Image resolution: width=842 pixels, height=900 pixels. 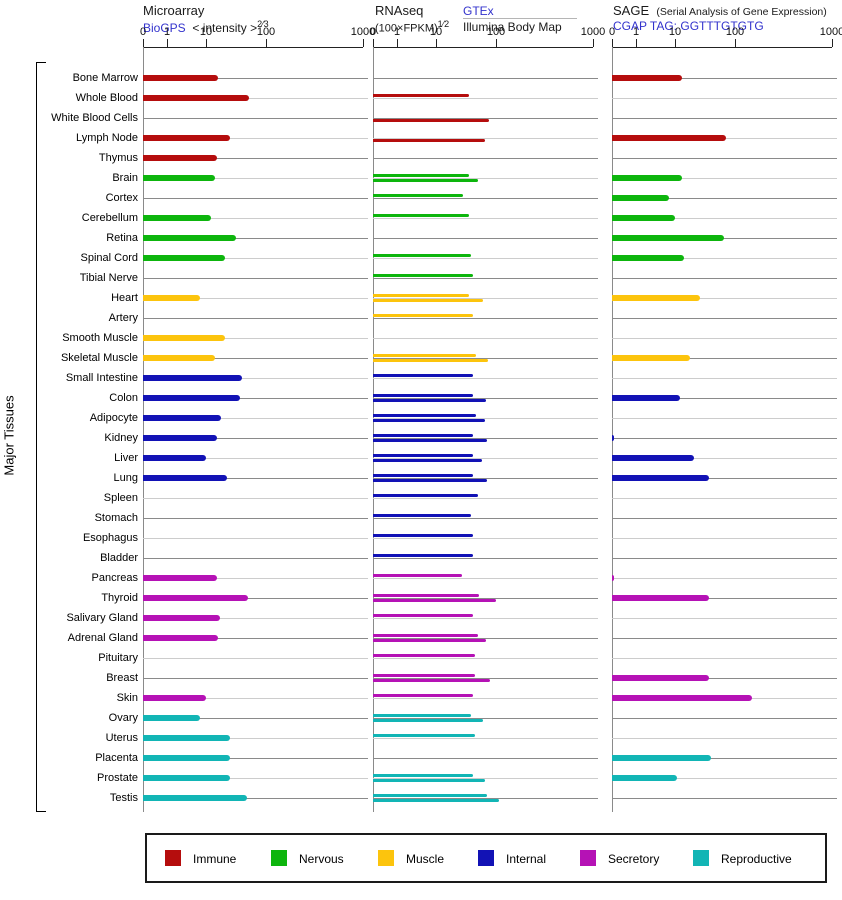 I want to click on cgap-tag-link: CGAP TAG: GGTTTGTGTG, so click(x=688, y=26).